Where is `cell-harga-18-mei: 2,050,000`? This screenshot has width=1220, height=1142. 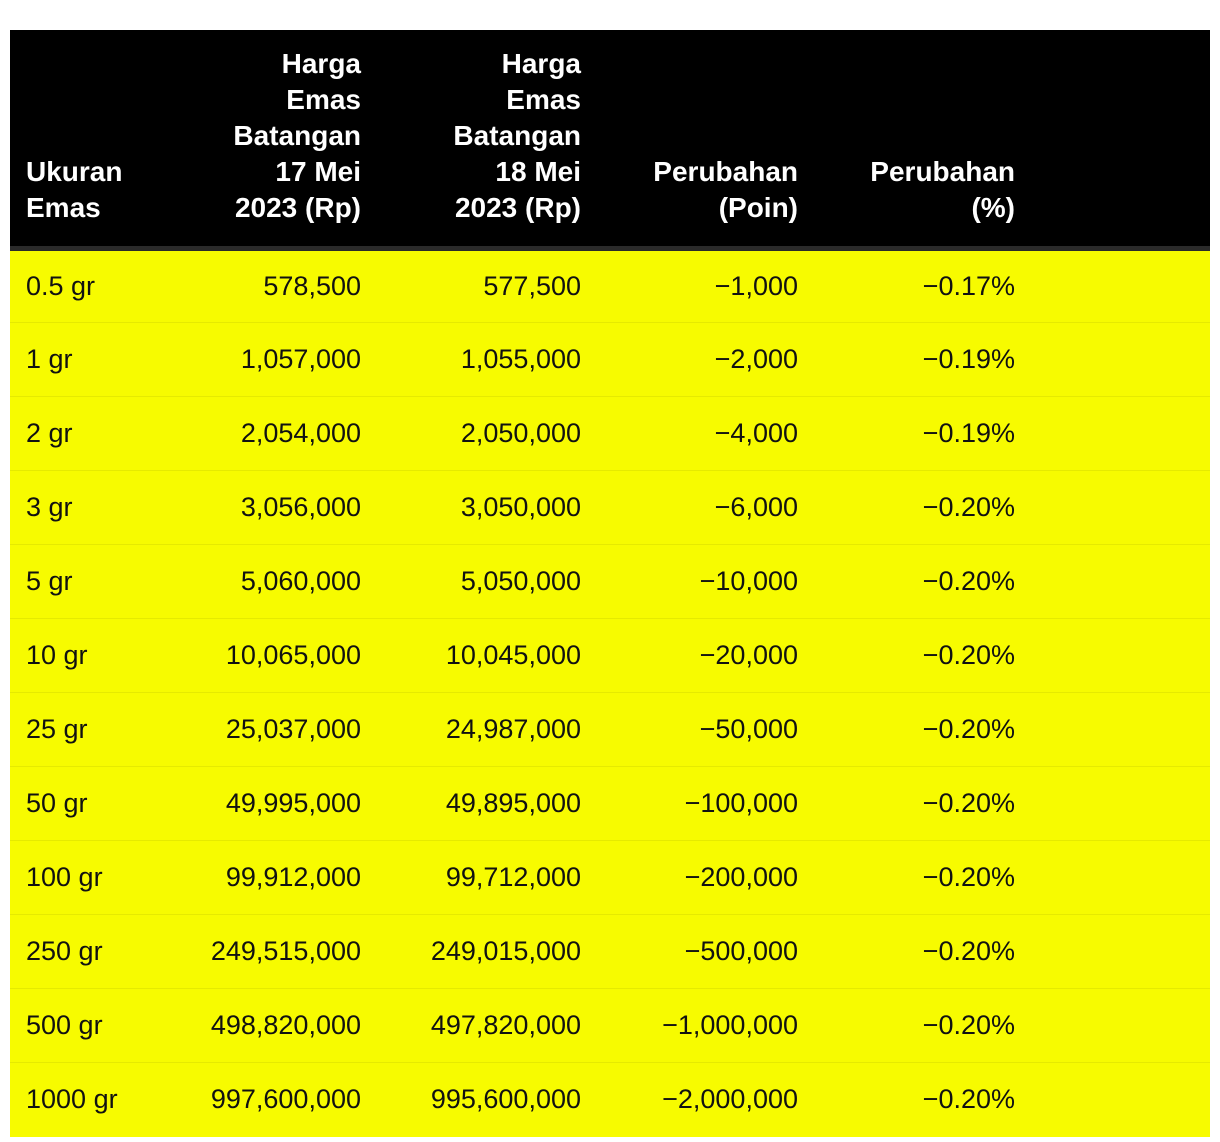 cell-harga-18-mei: 2,050,000 is located at coordinates (471, 433).